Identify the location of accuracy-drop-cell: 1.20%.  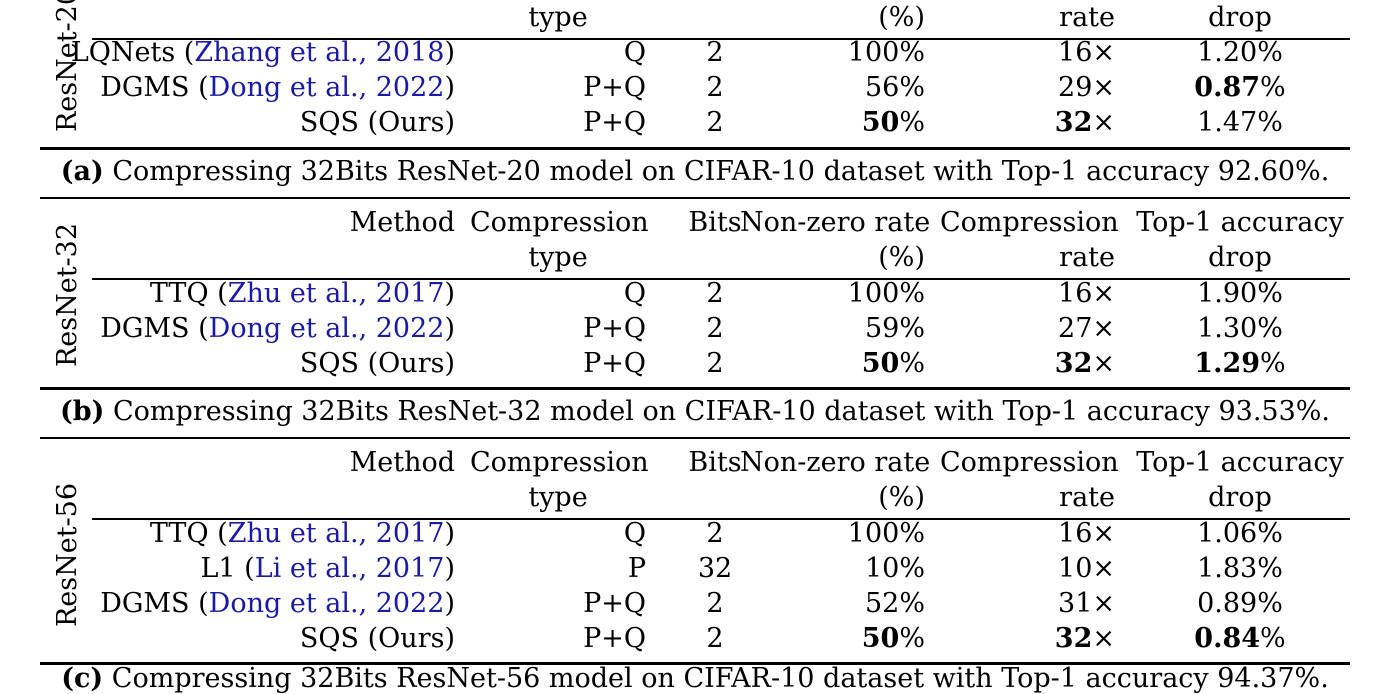
(1240, 52).